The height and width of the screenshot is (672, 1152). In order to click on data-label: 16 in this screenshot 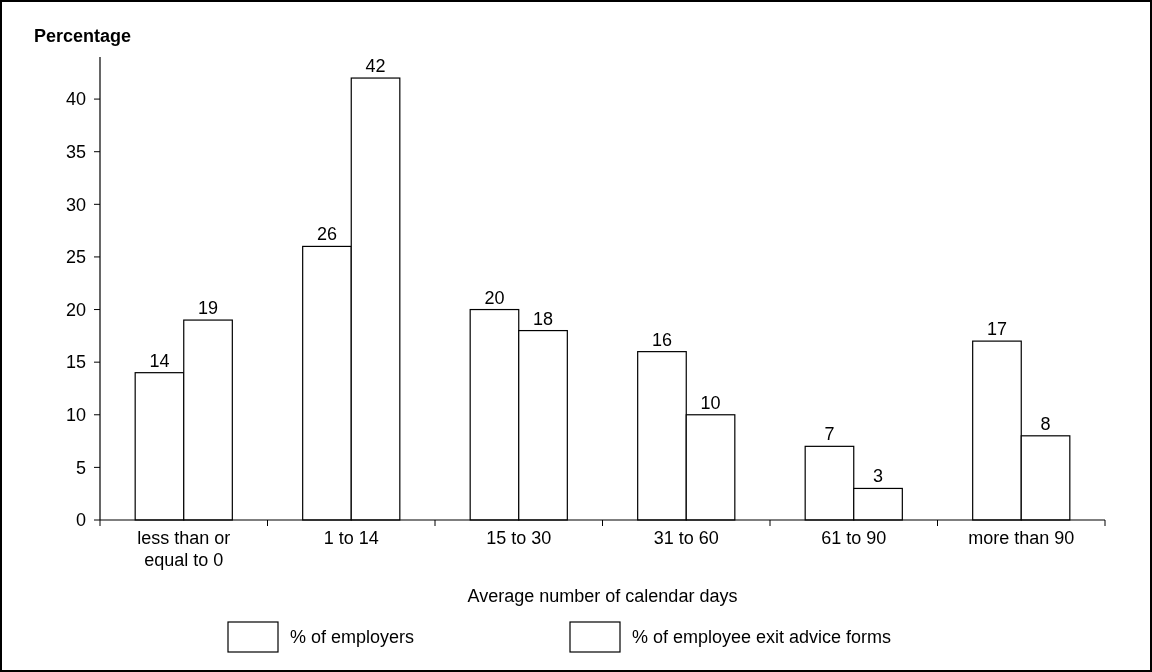, I will do `click(661, 339)`.